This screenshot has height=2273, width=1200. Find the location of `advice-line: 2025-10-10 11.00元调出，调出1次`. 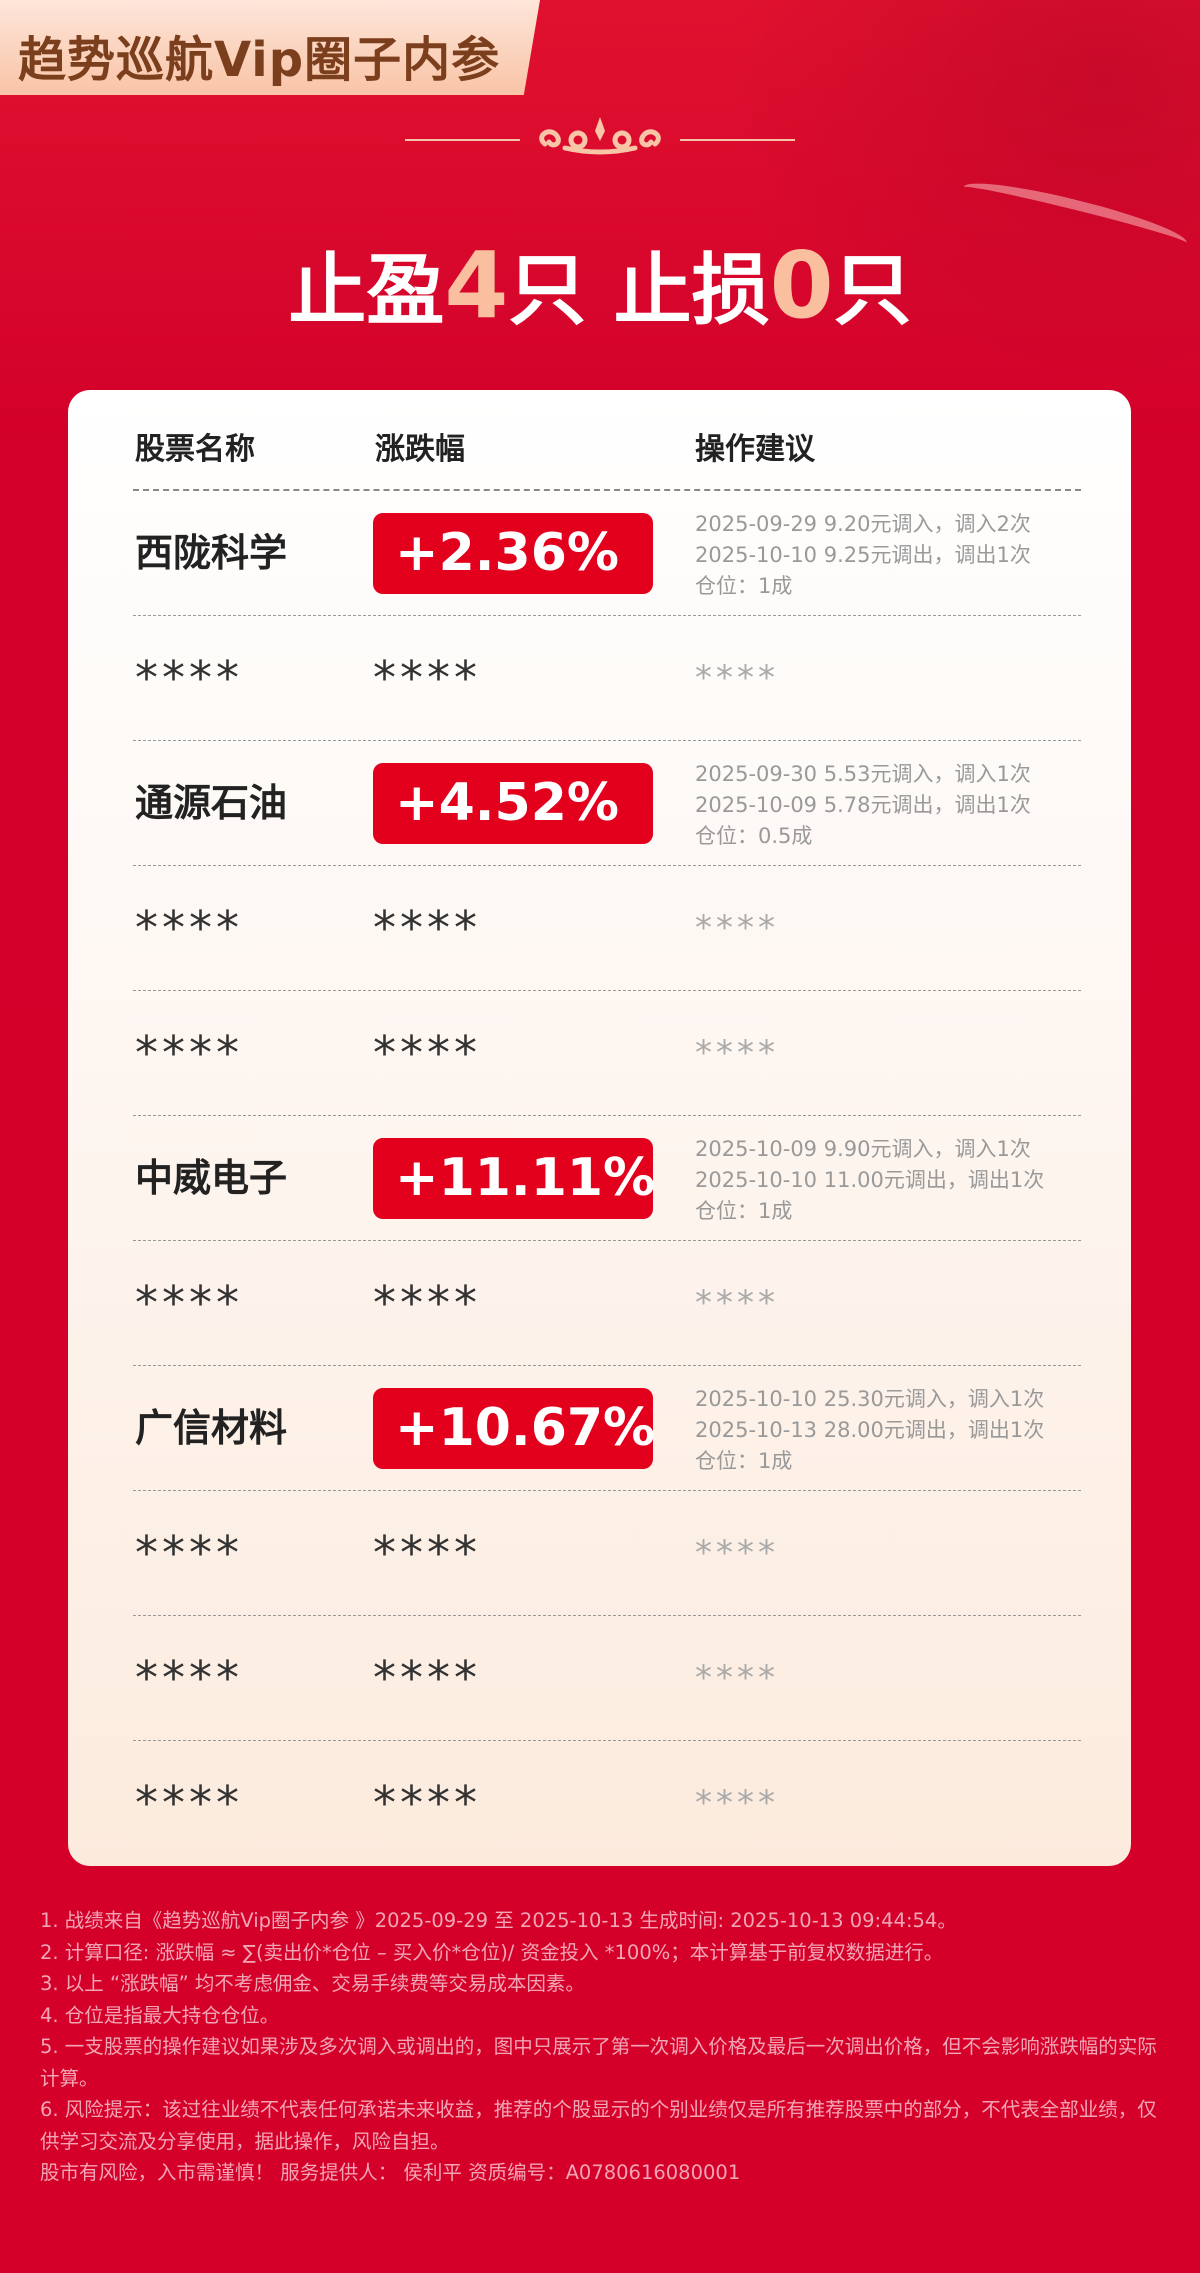

advice-line: 2025-10-10 11.00元调出，调出1次 is located at coordinates (870, 1180).